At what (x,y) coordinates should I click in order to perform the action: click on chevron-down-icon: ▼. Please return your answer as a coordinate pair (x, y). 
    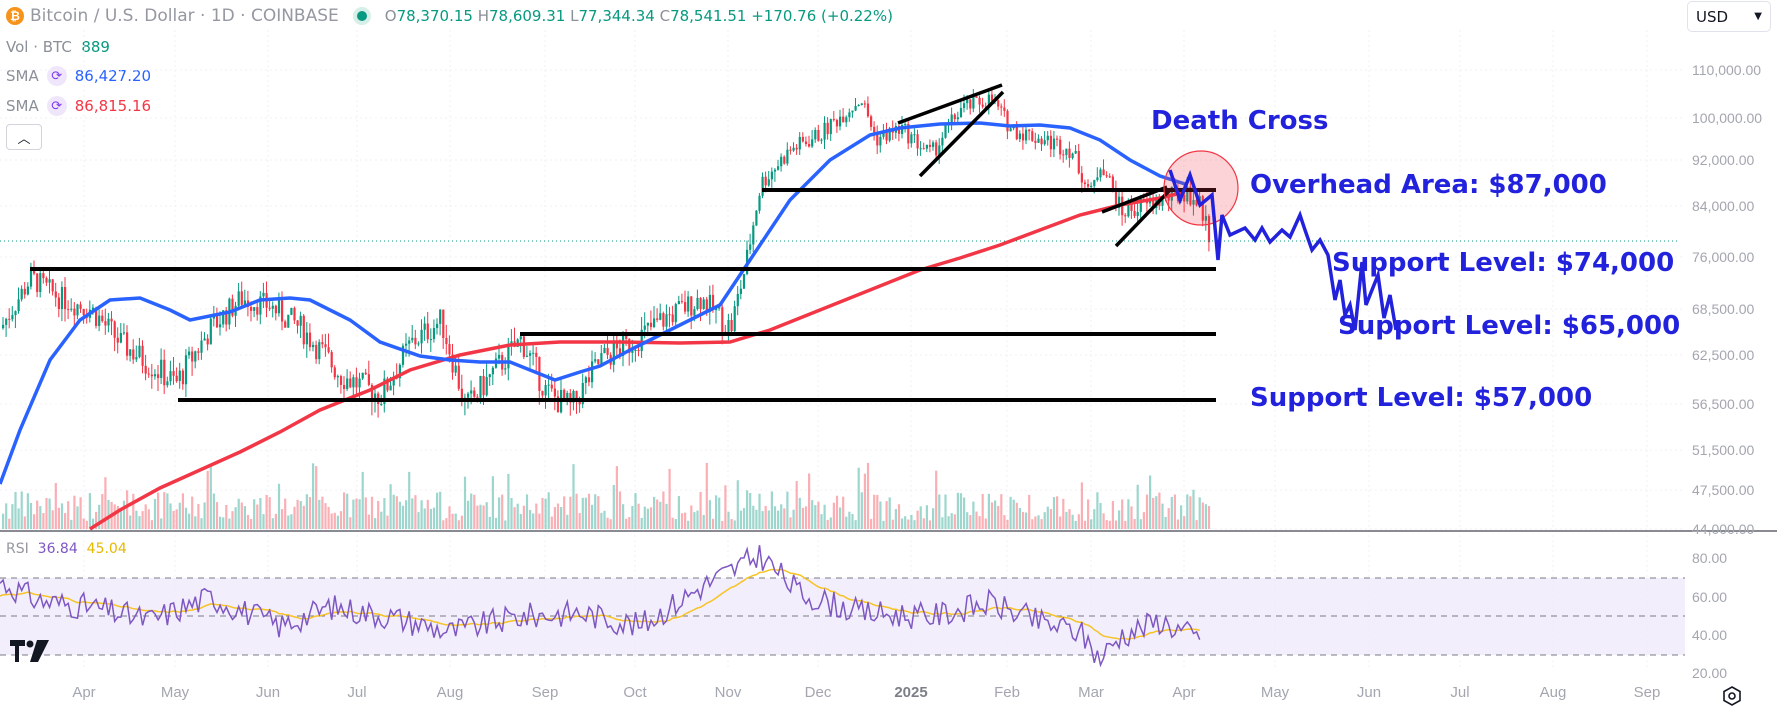
    Looking at the image, I should click on (1758, 16).